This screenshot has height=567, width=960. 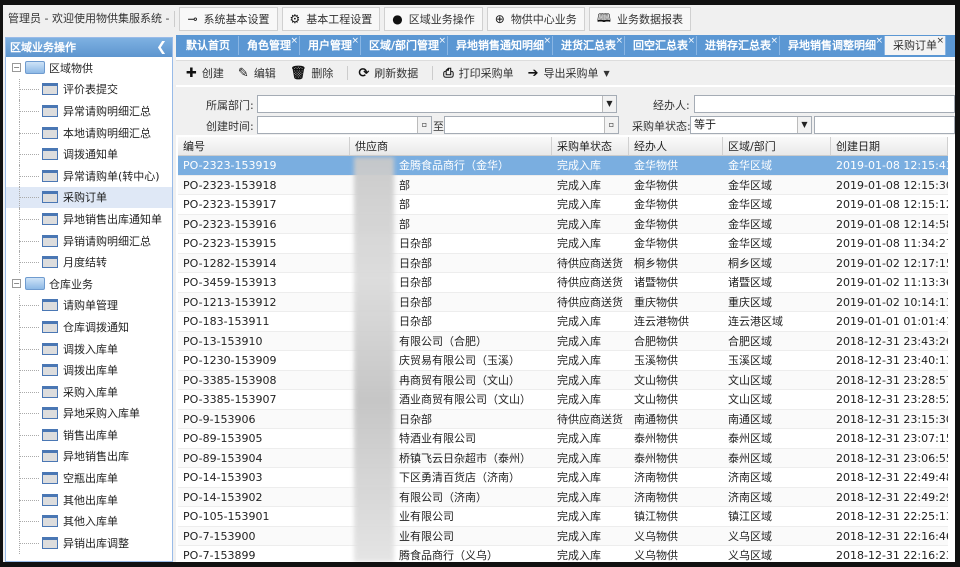 What do you see at coordinates (43, 47) in the screenshot?
I see `sidebar-title: 区域业务操作` at bounding box center [43, 47].